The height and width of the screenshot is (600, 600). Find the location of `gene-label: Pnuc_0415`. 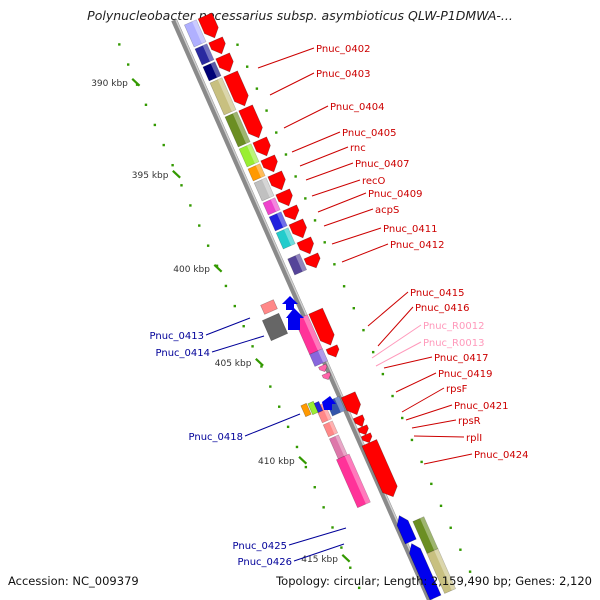

gene-label: Pnuc_0415 is located at coordinates (437, 293).